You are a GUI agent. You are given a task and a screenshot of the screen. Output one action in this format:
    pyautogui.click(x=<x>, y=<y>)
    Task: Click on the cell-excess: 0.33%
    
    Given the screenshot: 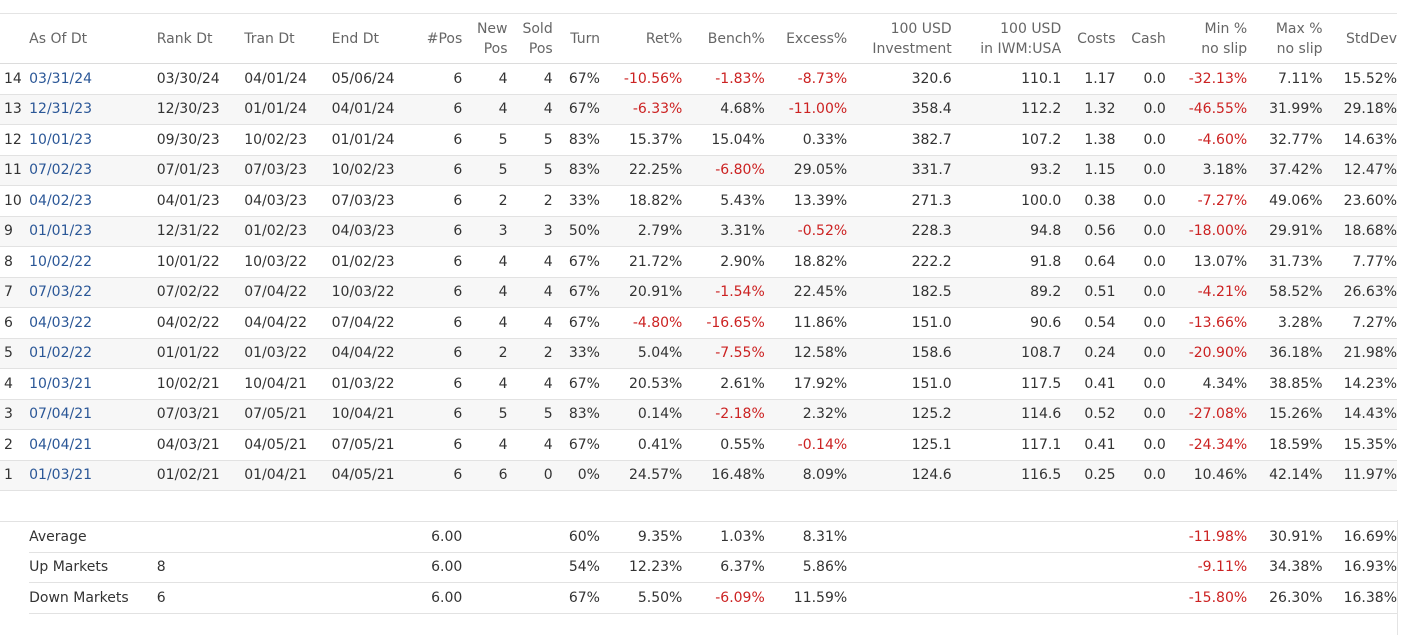 What is the action you would take?
    pyautogui.click(x=806, y=140)
    